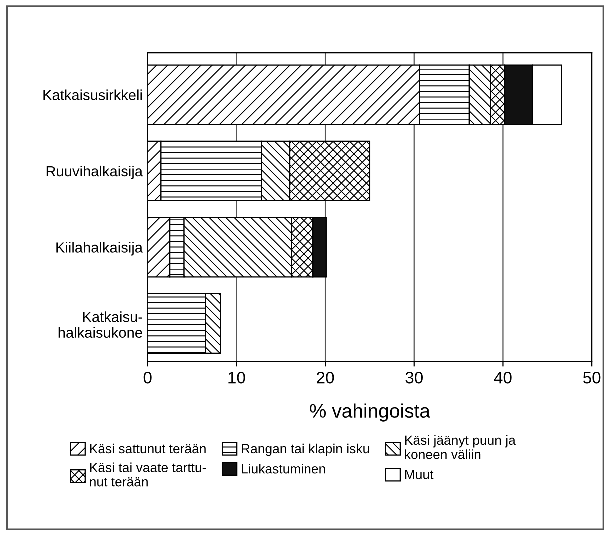 The width and height of the screenshot is (611, 536). What do you see at coordinates (306, 450) in the screenshot?
I see `legend-label: Rangan tai klapin isku` at bounding box center [306, 450].